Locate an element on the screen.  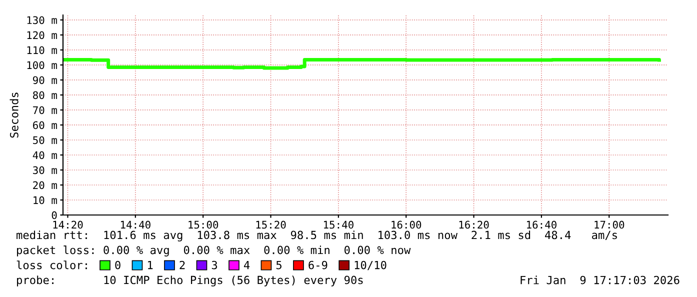
legend-label: 3 is located at coordinates (215, 265).